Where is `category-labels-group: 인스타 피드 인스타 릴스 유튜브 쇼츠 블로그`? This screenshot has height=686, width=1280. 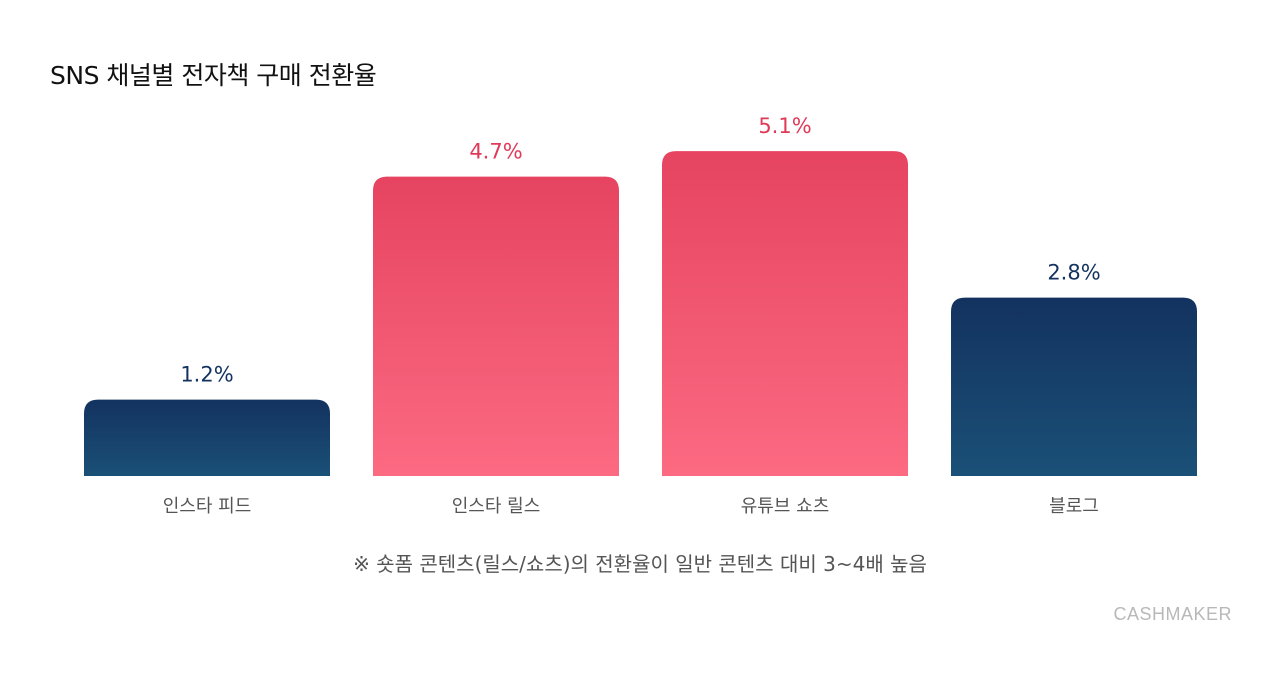
category-labels-group: 인스타 피드 인스타 릴스 유튜브 쇼츠 블로그 is located at coordinates (631, 506).